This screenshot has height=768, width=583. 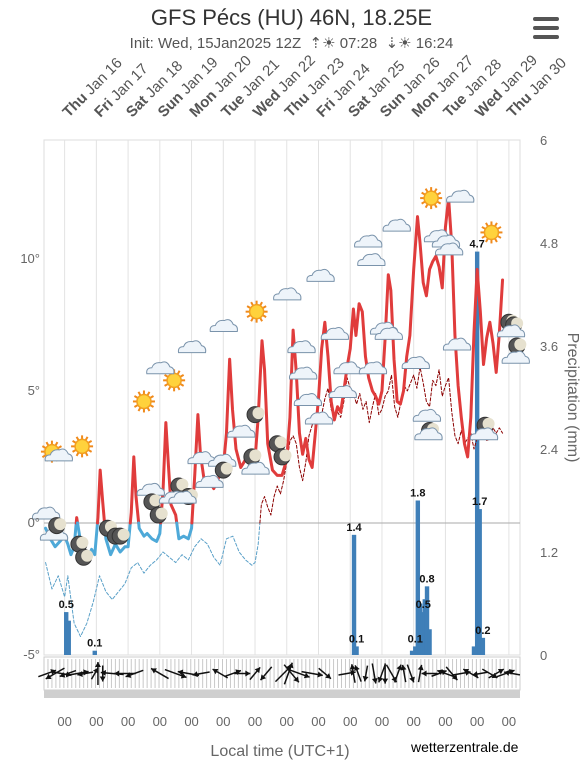 What do you see at coordinates (354, 528) in the screenshot?
I see `precip-value-label: 1.4` at bounding box center [354, 528].